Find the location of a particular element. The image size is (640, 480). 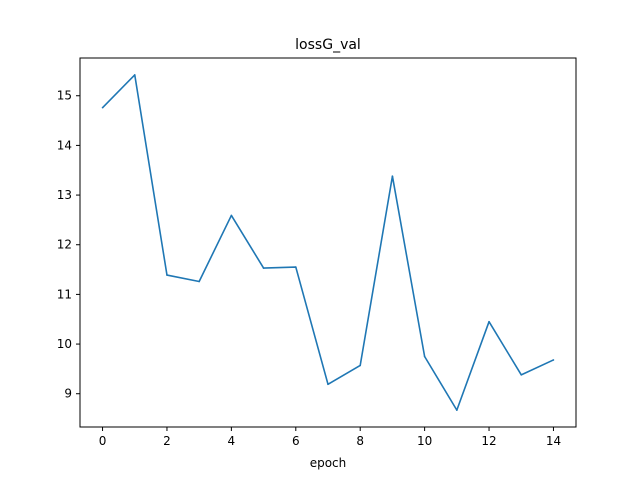

y-tick-label: 14 is located at coordinates (64, 145).